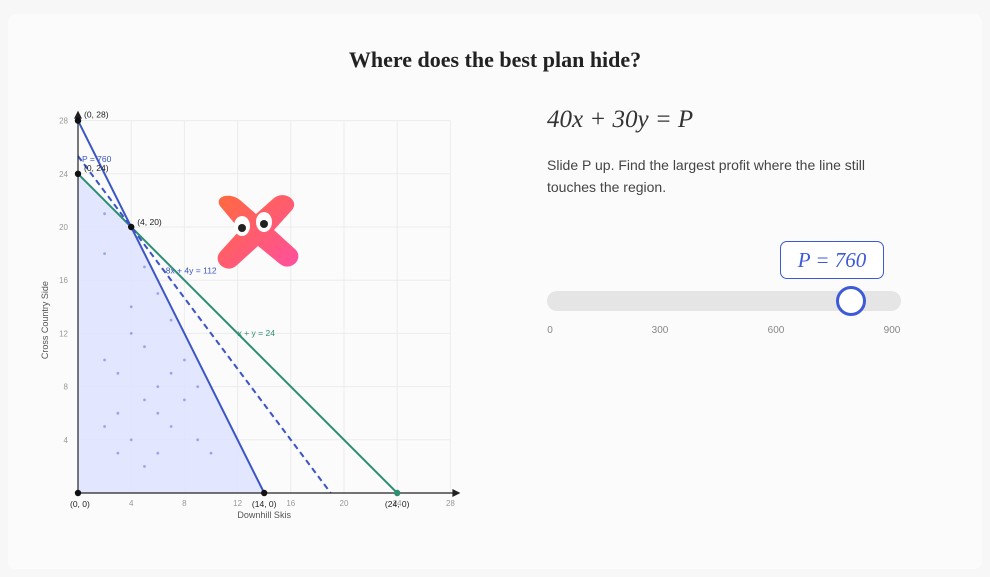  Describe the element at coordinates (63, 333) in the screenshot. I see `y-tick-label: 12` at that location.